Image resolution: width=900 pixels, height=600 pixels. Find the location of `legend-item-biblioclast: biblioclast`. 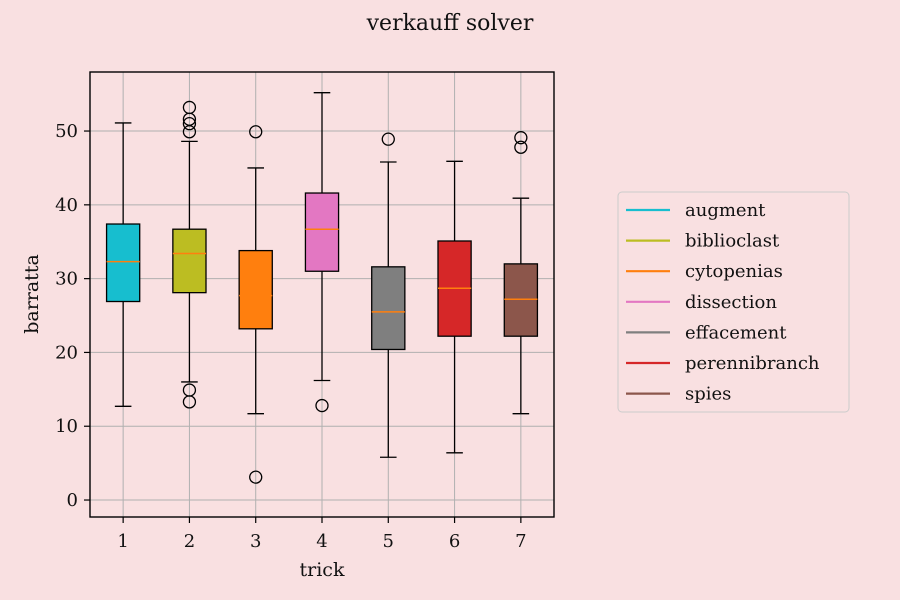

legend-item-biblioclast: biblioclast is located at coordinates (703, 241).